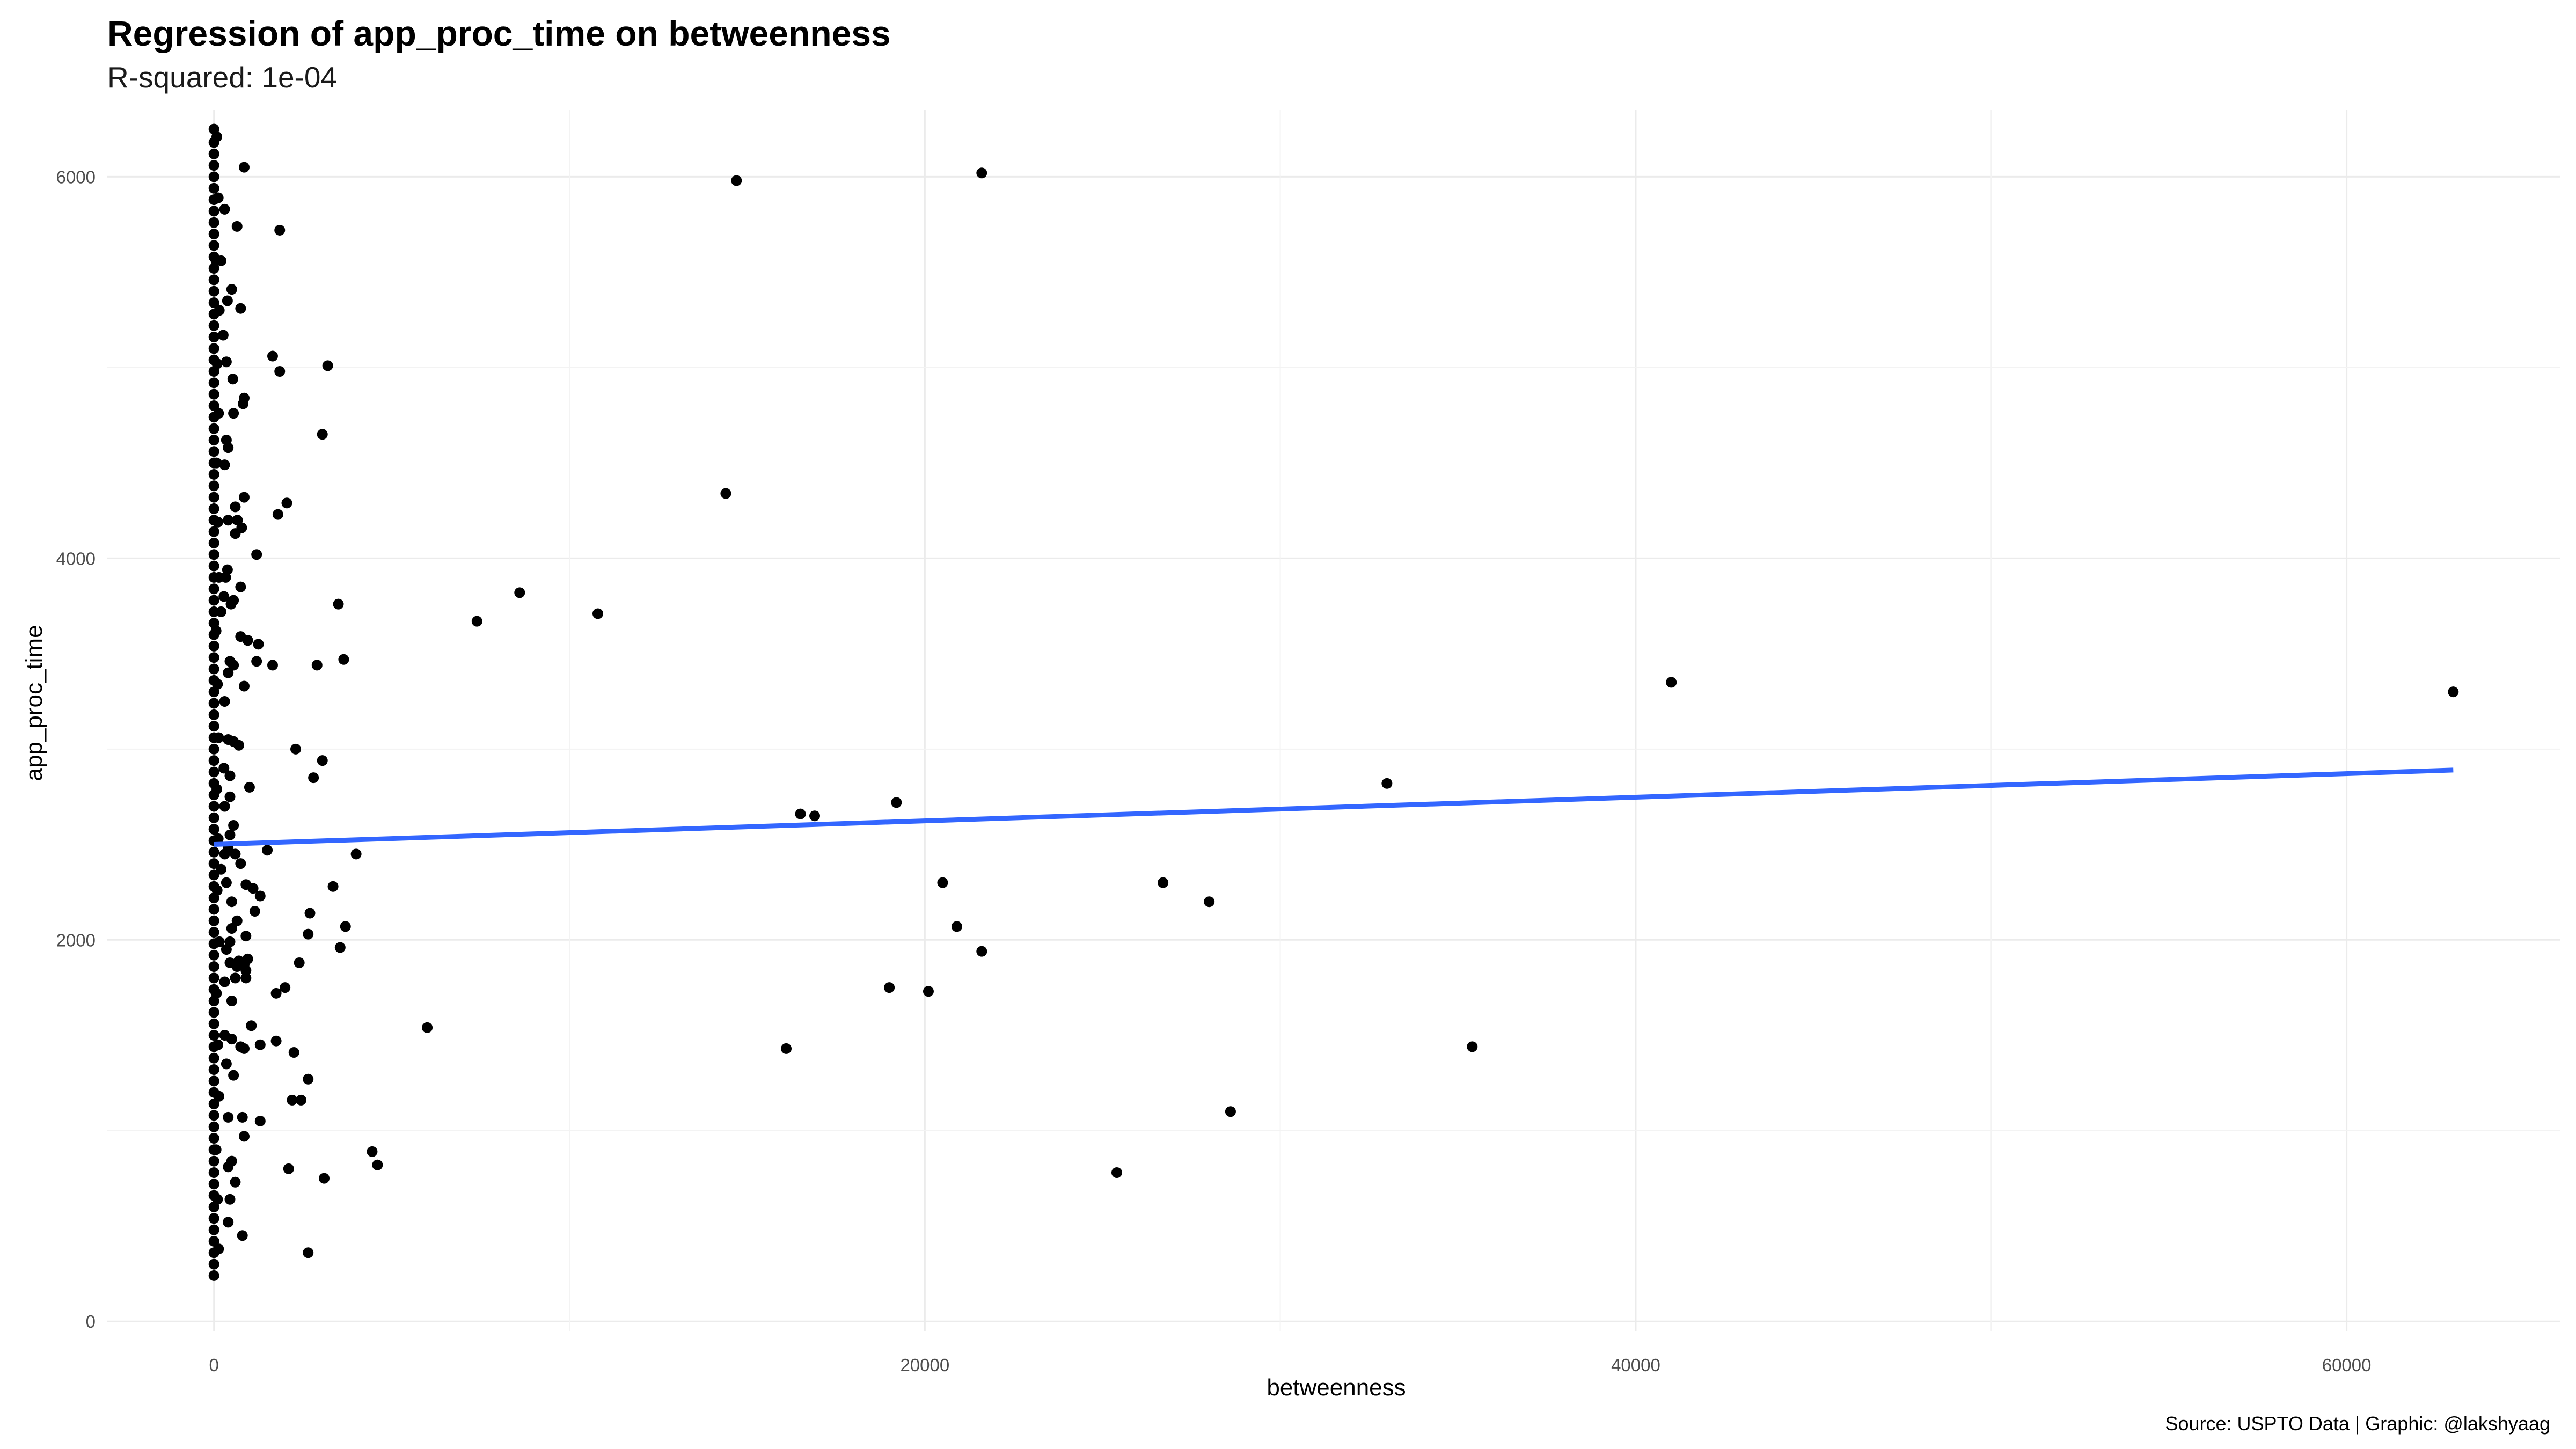 This screenshot has width=2576, height=1449. I want to click on x-axis-title: betweenness, so click(1336, 1387).